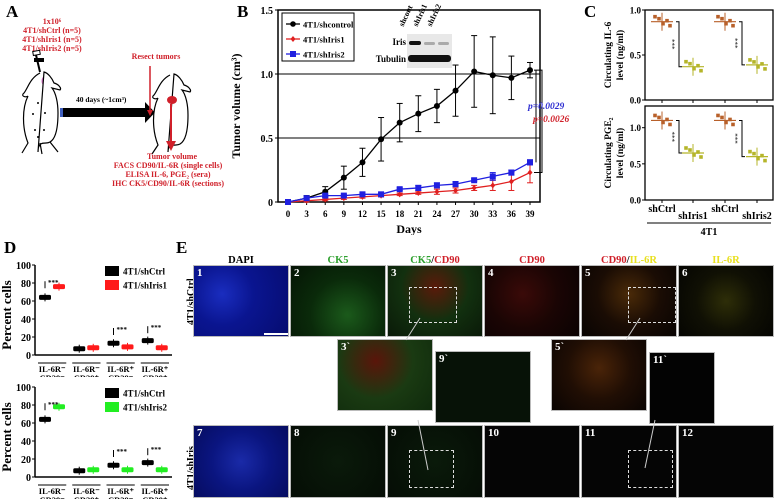 This screenshot has width=778, height=499. Describe the element at coordinates (325, 214) in the screenshot. I see `svg-text: 6` at that location.